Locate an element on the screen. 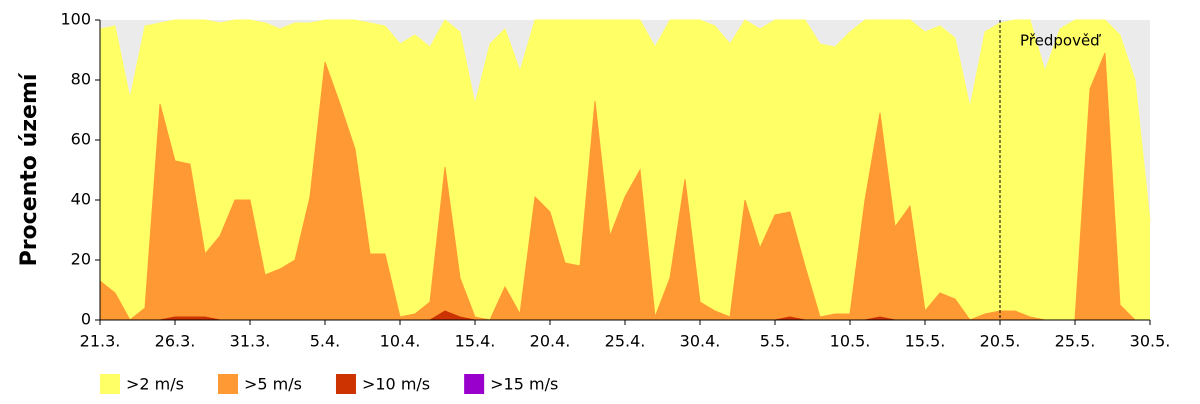 The width and height of the screenshot is (1200, 404). x-tick-label: 30.5. is located at coordinates (1150, 341).